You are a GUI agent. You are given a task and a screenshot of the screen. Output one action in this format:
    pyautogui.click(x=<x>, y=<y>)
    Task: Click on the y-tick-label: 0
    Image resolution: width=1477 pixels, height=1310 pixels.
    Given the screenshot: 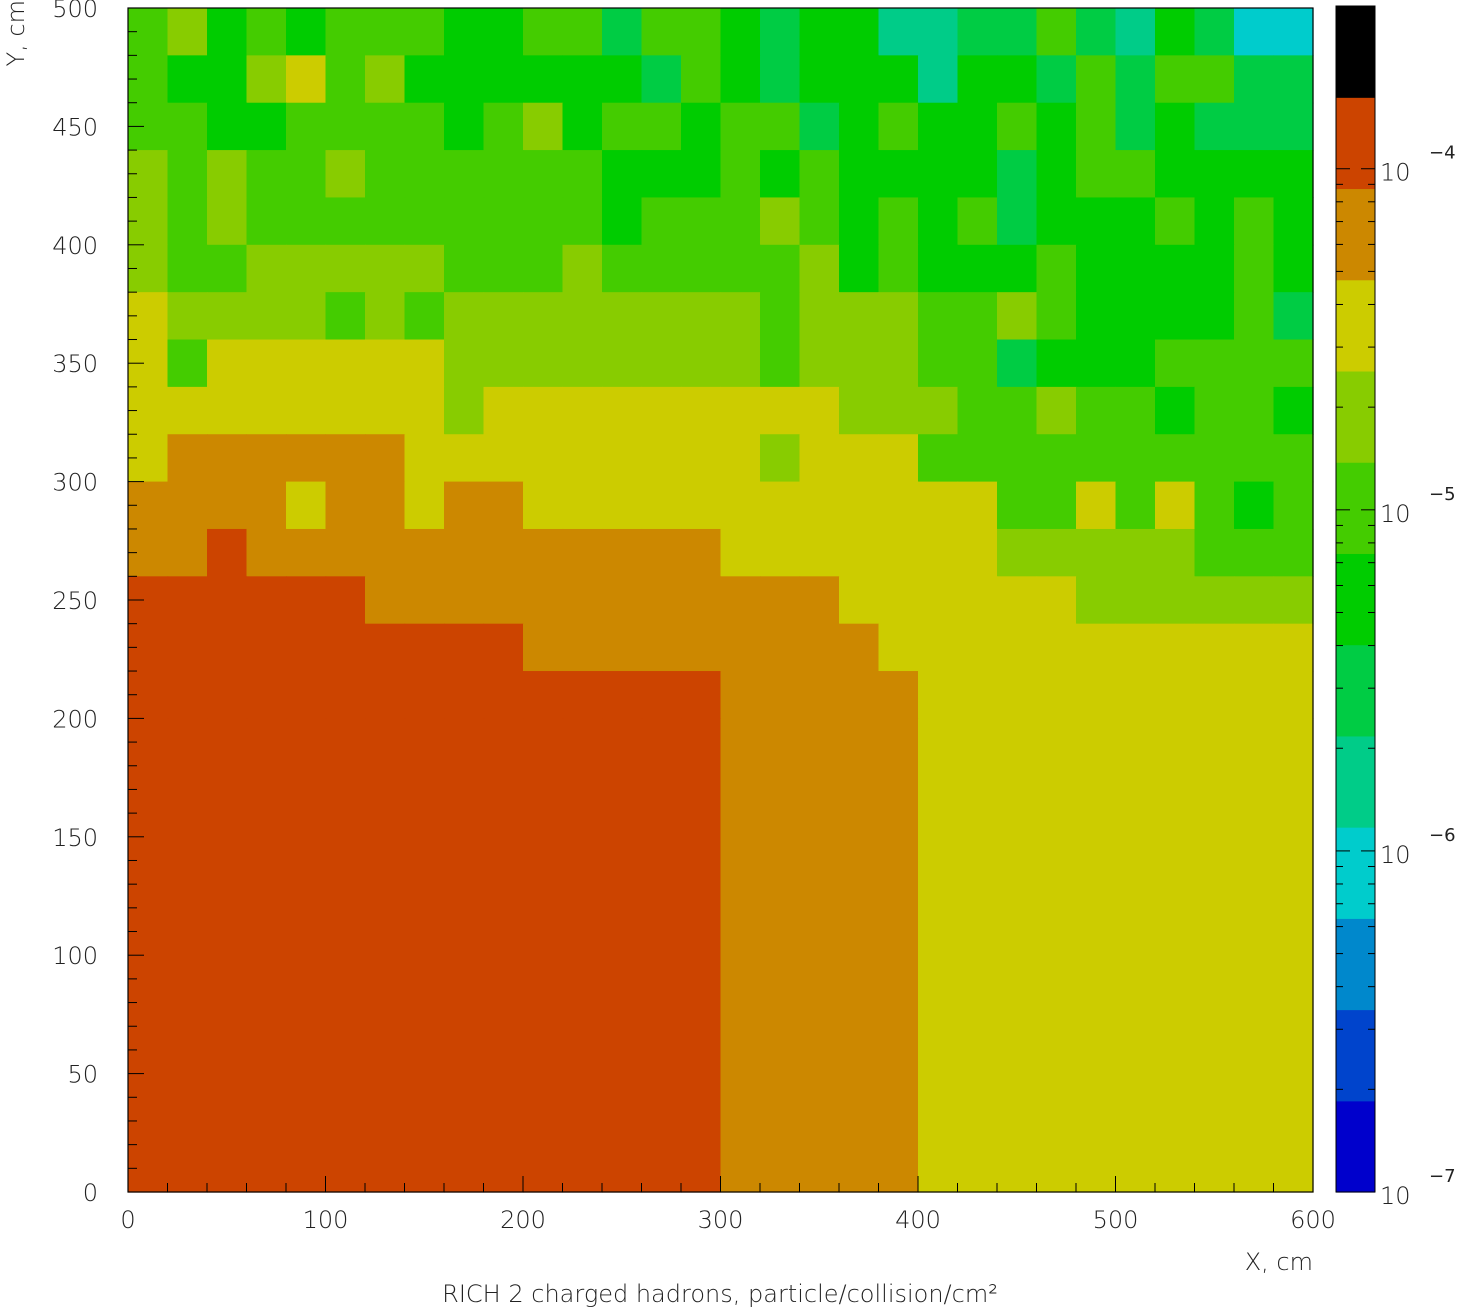 What is the action you would take?
    pyautogui.click(x=90, y=1193)
    